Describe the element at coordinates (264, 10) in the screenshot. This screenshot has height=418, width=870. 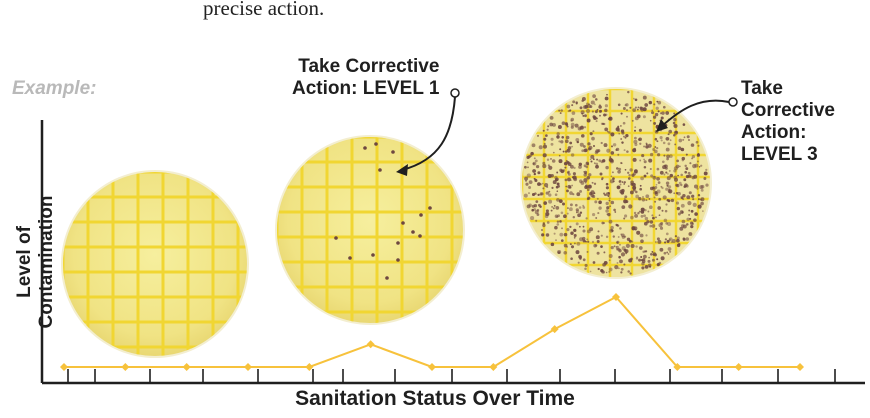
I see `intro-text: precise action.` at that location.